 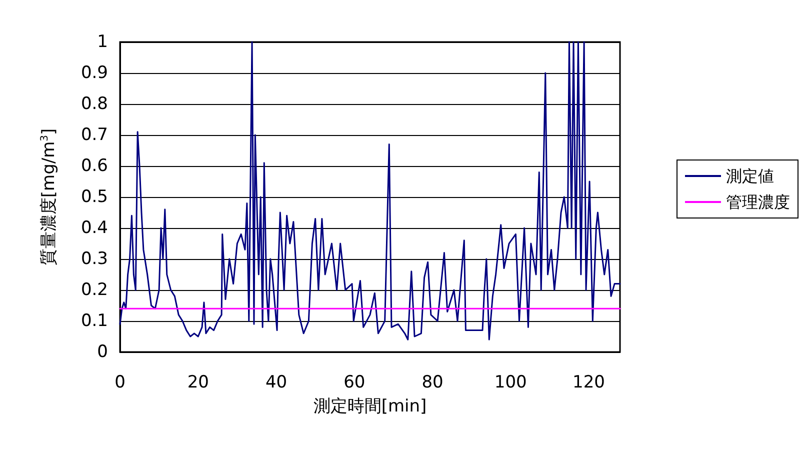 What do you see at coordinates (94, 321) in the screenshot?
I see `y-tick-label: 0.1` at bounding box center [94, 321].